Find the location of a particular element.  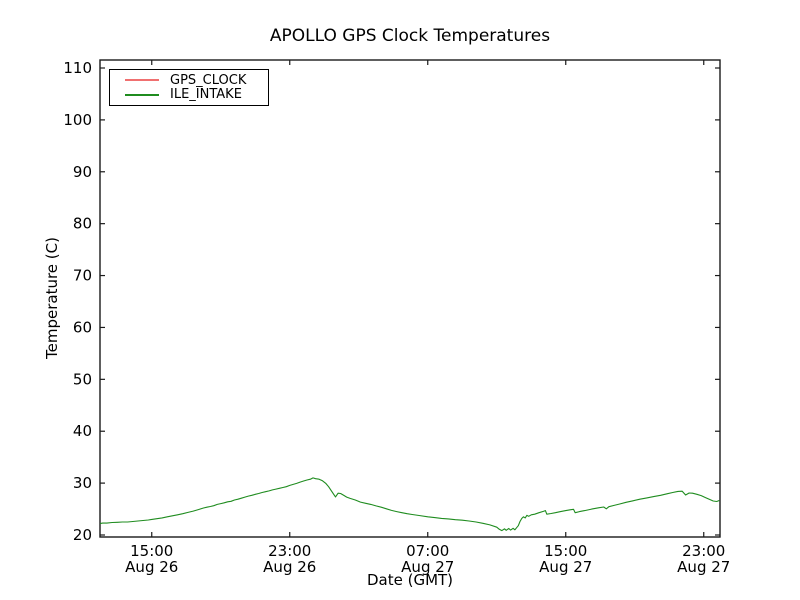

y-tick-label: 80 is located at coordinates (82, 224).